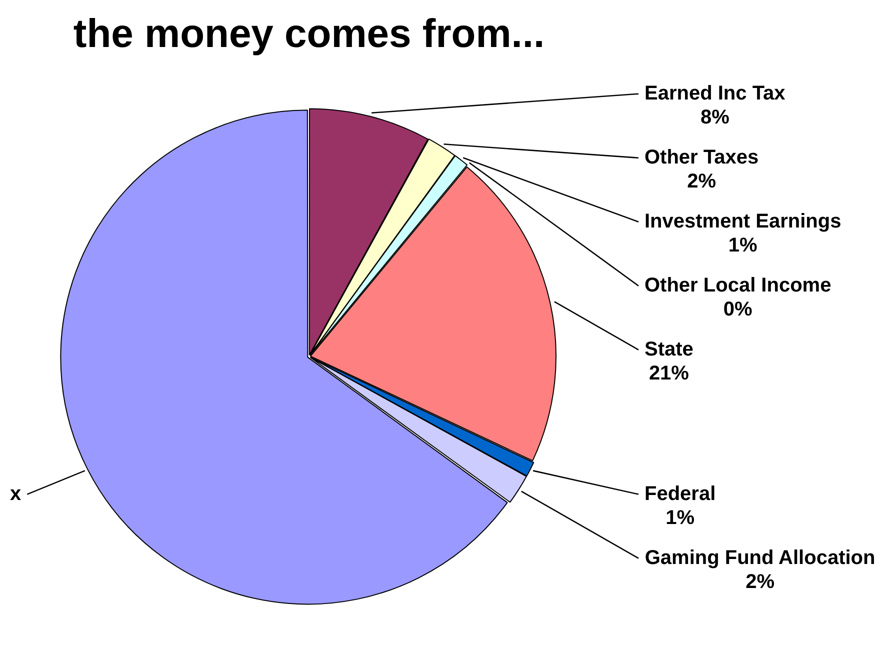 Image resolution: width=888 pixels, height=657 pixels. What do you see at coordinates (743, 221) in the screenshot?
I see `slice-label: Investment Earnings` at bounding box center [743, 221].